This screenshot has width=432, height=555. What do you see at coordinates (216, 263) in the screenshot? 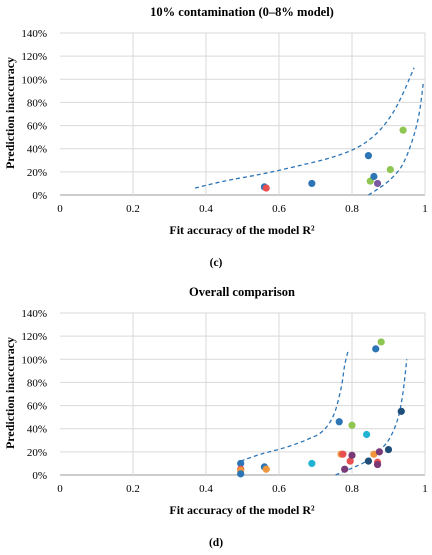
I see `panel-label: (c)` at bounding box center [216, 263].